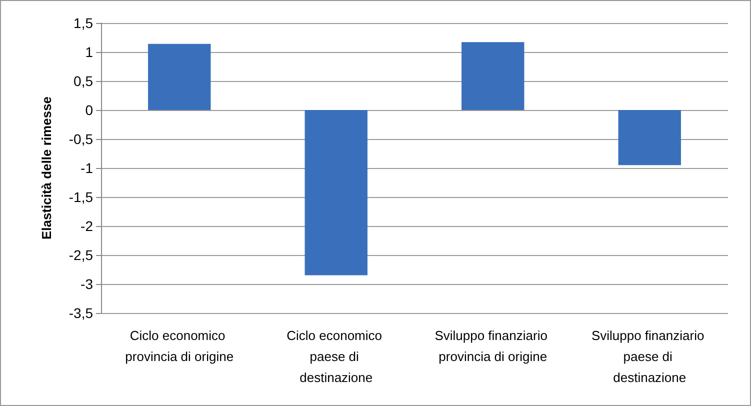  What do you see at coordinates (336, 356) in the screenshot?
I see `x-tick-label: Ciclo economico paese di destinazione` at bounding box center [336, 356].